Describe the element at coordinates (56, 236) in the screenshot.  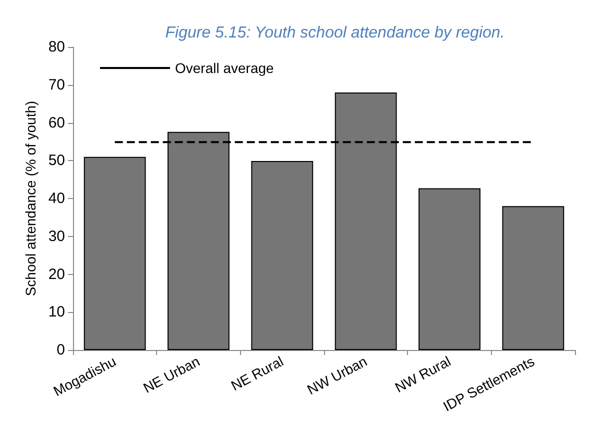
I see `y-tick-label: 30` at that location.